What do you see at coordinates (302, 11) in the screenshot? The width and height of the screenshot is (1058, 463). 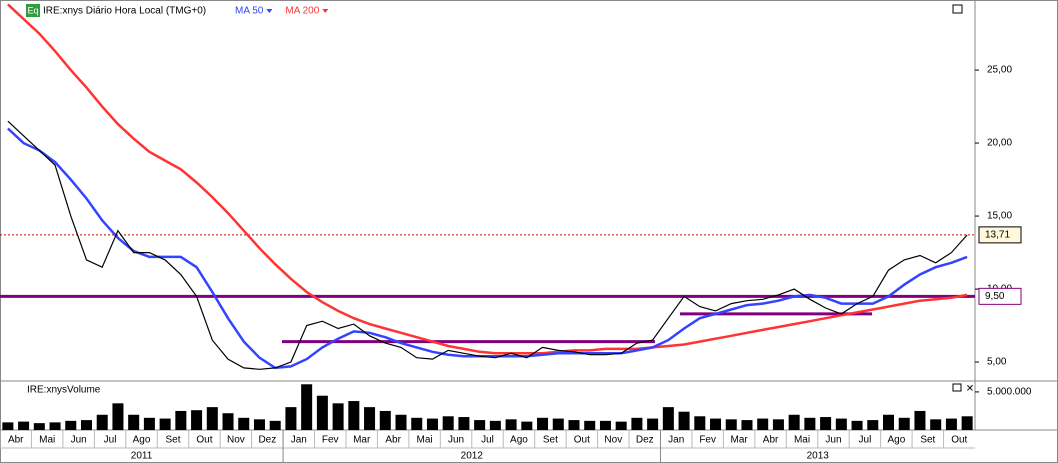 I see `legend-entry: MA 200` at bounding box center [302, 11].